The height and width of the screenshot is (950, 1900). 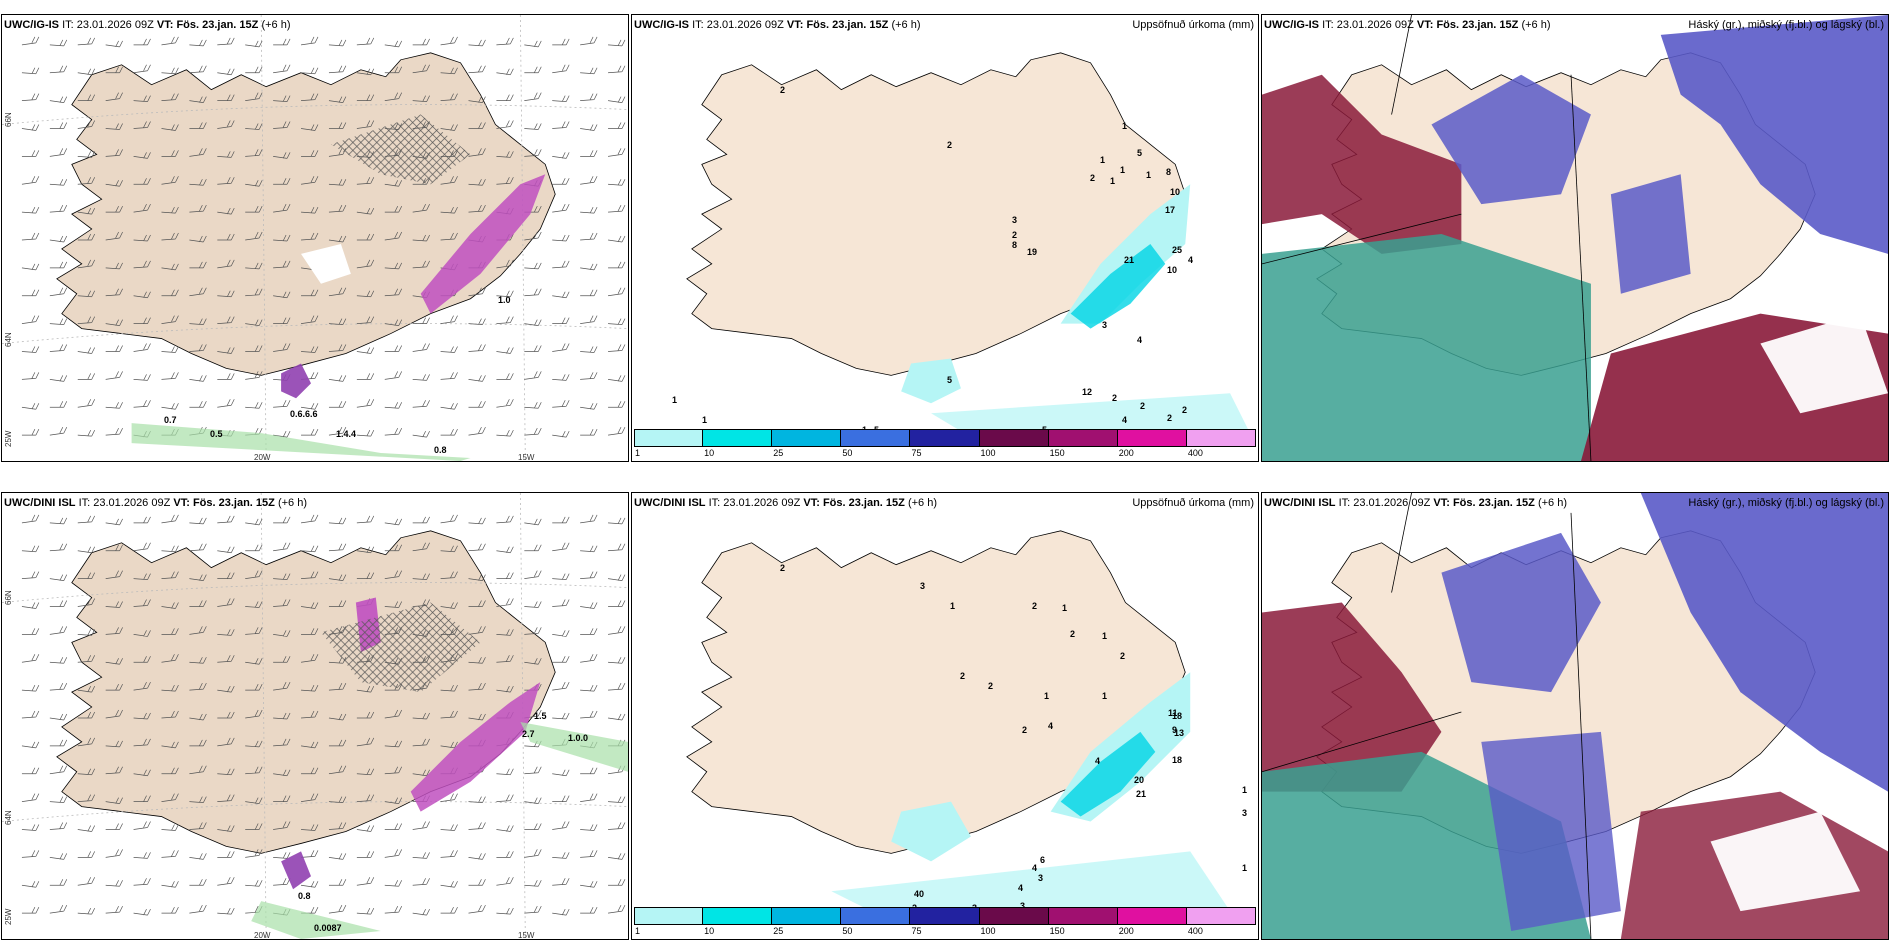 I want to click on colorbar-tick-label: 150, so click(x=1057, y=931).